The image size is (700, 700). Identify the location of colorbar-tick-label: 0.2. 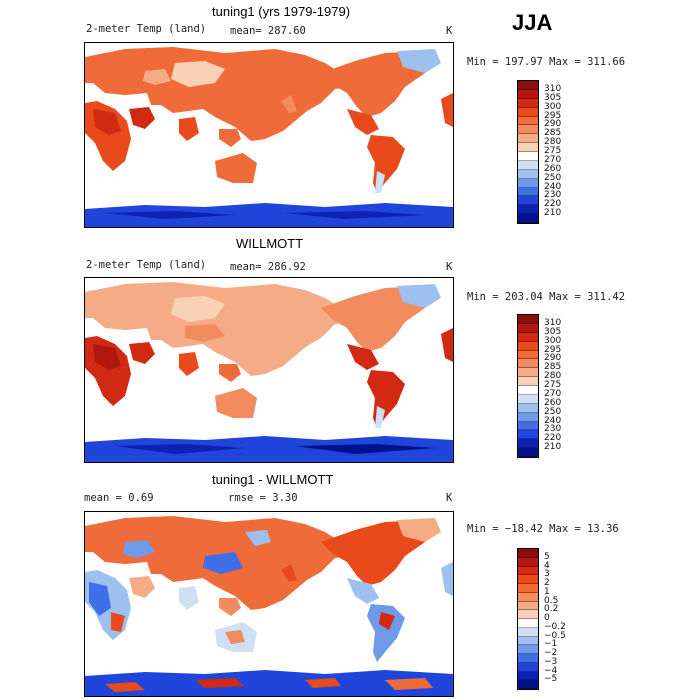
(551, 609).